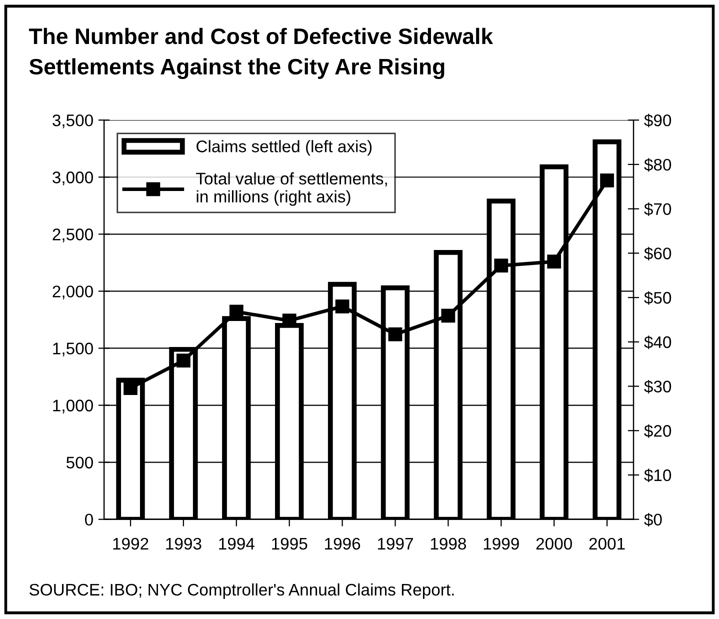  I want to click on x-tick-label: 1994, so click(236, 544).